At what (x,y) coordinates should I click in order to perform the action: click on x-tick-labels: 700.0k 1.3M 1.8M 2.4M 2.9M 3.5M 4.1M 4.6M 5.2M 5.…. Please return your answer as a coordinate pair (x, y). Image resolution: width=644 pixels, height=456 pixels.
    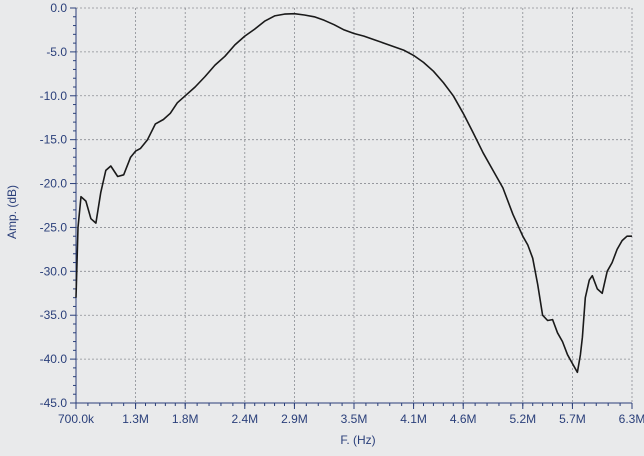
    Looking at the image, I should click on (351, 419).